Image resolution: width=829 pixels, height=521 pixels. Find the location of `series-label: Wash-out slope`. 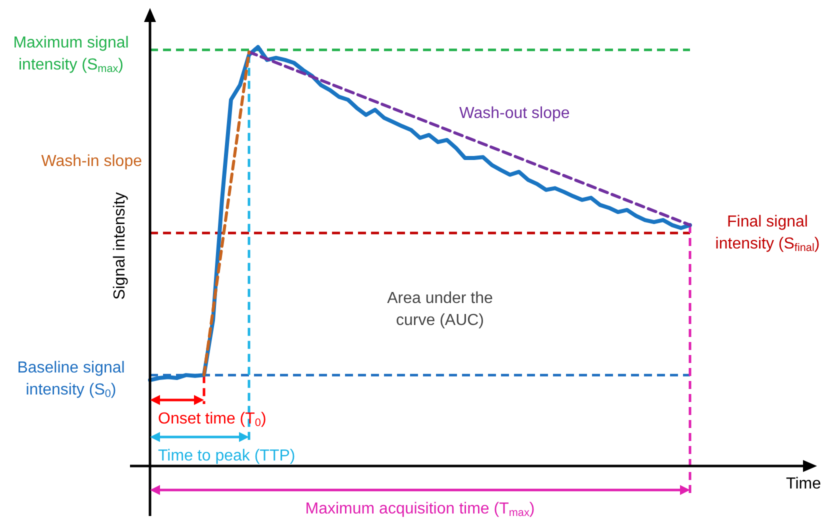

series-label: Wash-out slope is located at coordinates (514, 113).